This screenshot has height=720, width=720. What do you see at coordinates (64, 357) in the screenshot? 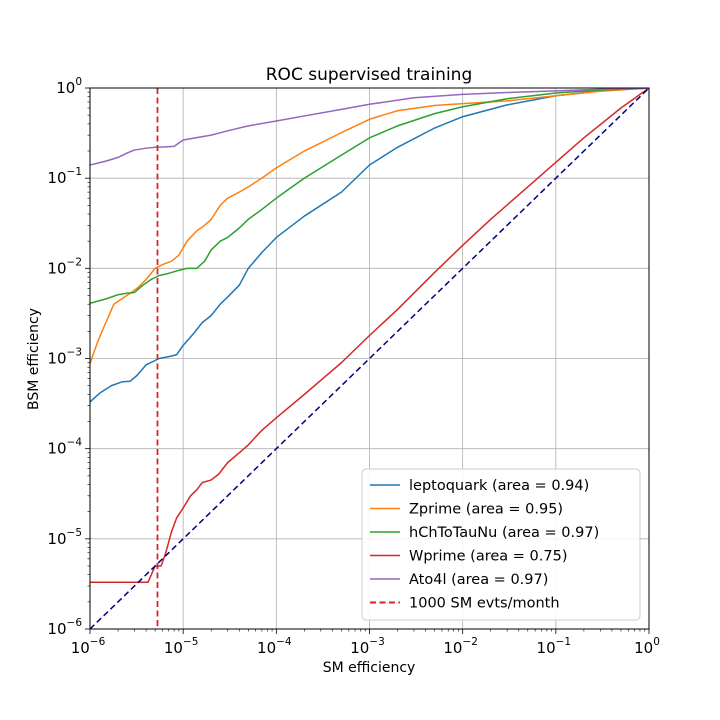
I see `y-tick-label: 10⁻³` at bounding box center [64, 357].